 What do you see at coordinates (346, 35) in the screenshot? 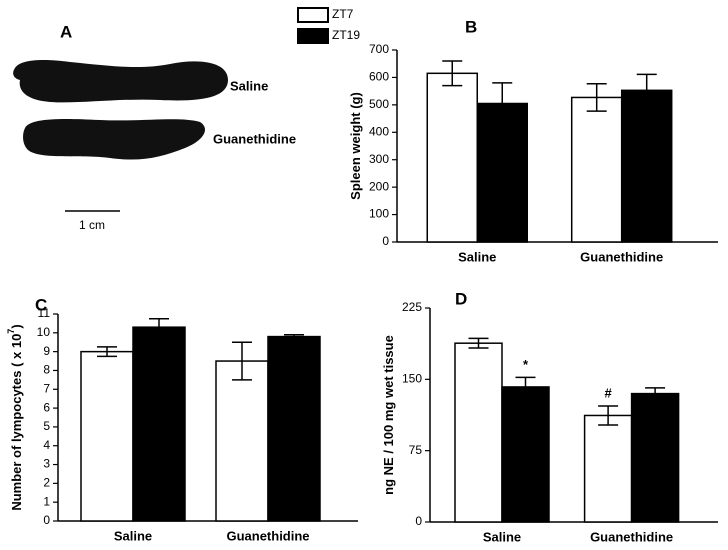
I see `legend-label: ZT19` at bounding box center [346, 35].